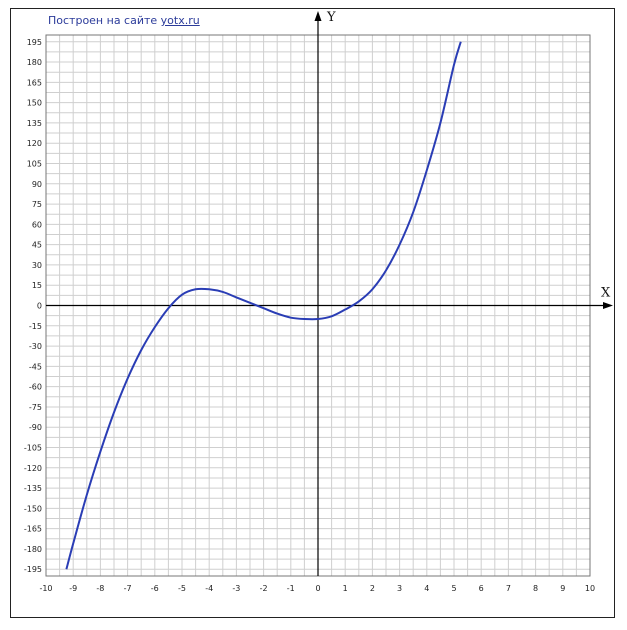  Describe the element at coordinates (35, 326) in the screenshot. I see `y-tick-label: -15` at that location.